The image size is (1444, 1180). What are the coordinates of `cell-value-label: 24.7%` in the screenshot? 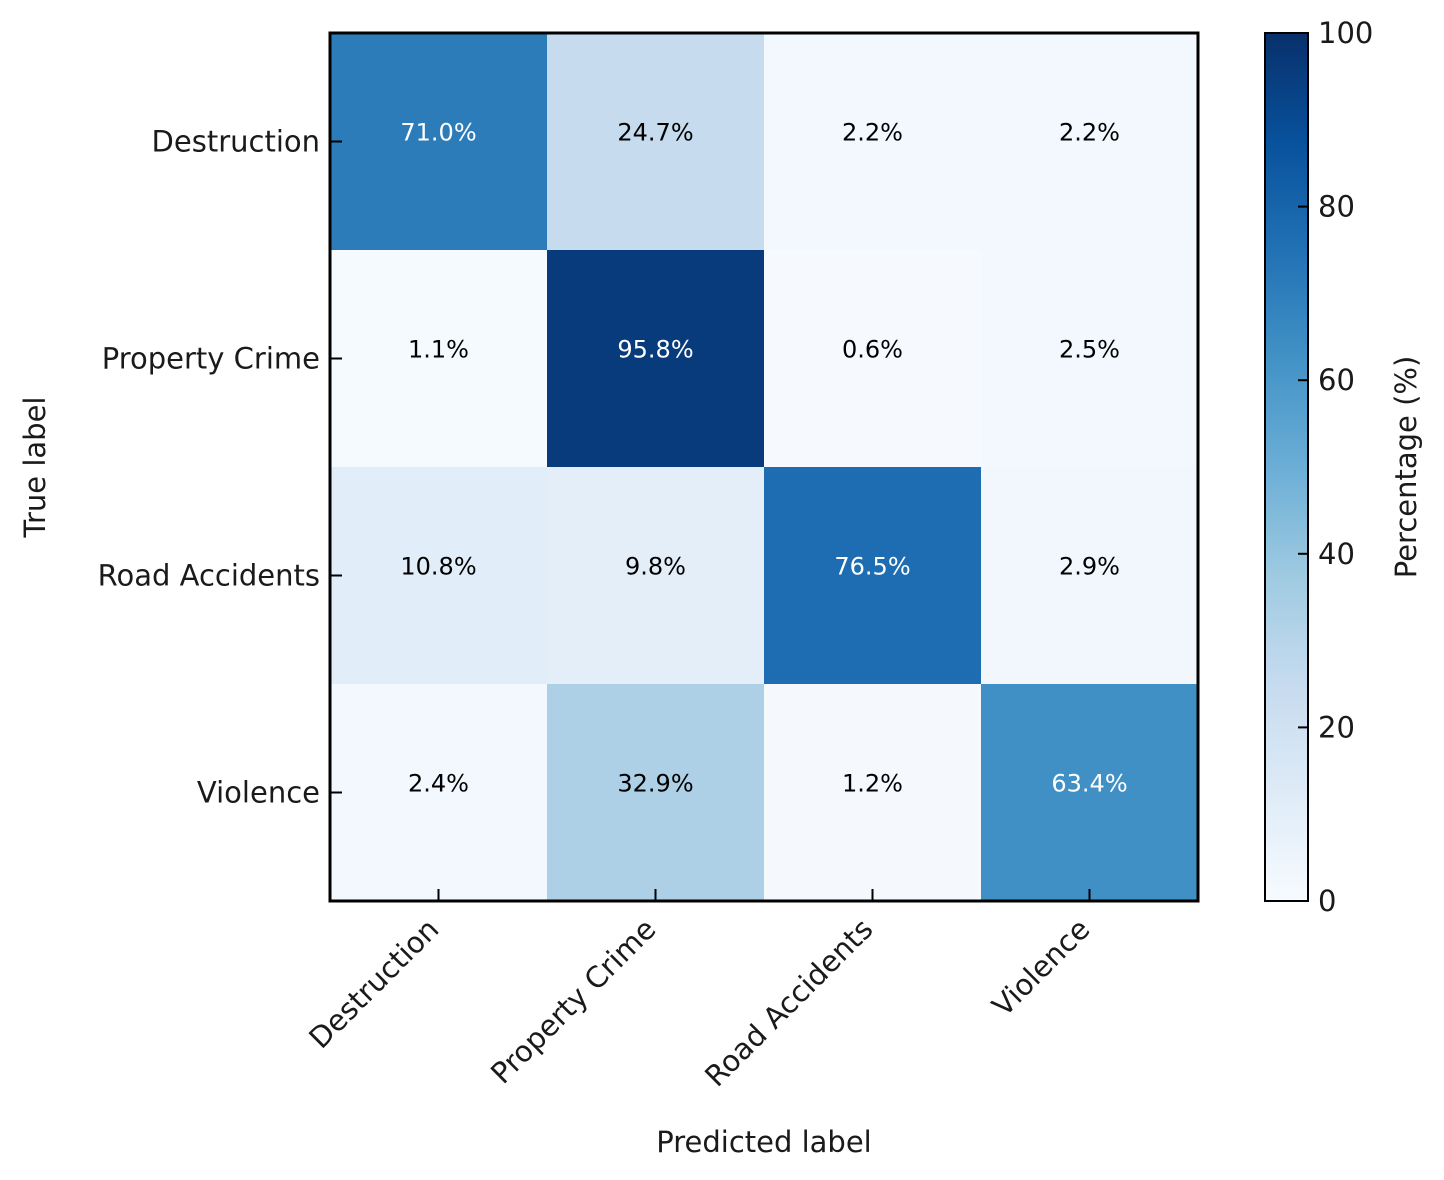 It's located at (655, 133).